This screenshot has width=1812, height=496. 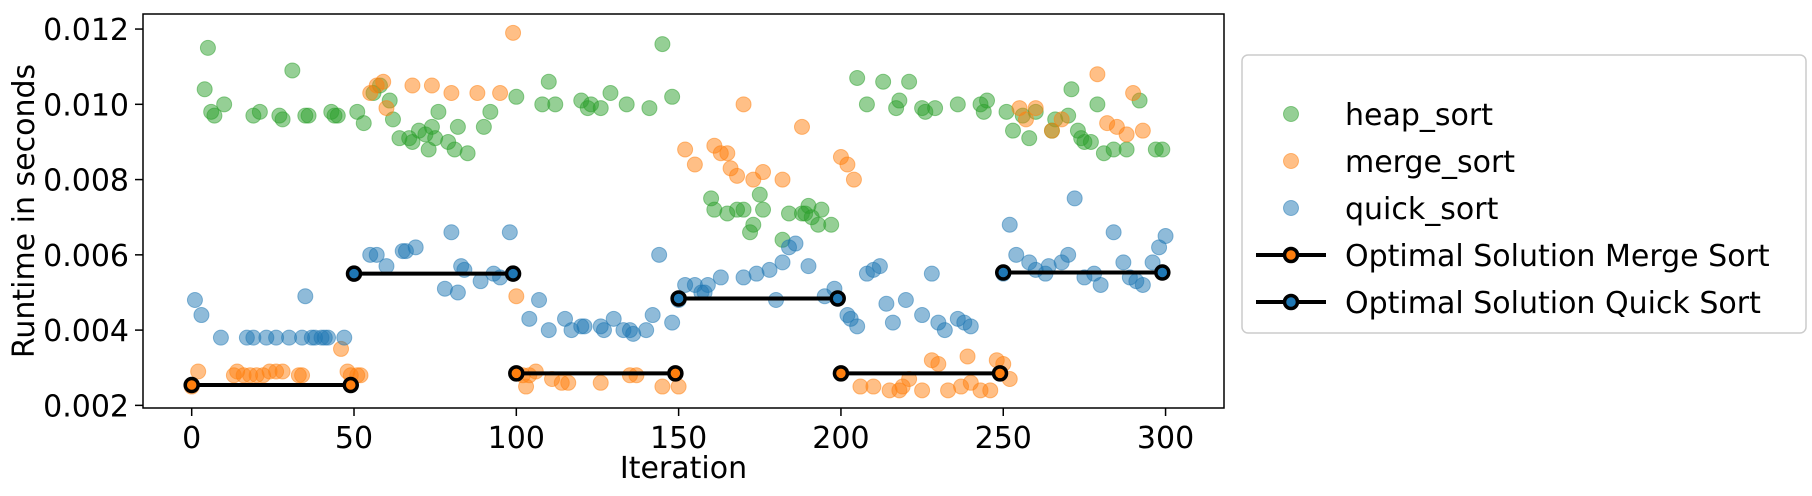 What do you see at coordinates (688, 432) in the screenshot?
I see `x-axis: 0 50 100 150 200 250 300` at bounding box center [688, 432].